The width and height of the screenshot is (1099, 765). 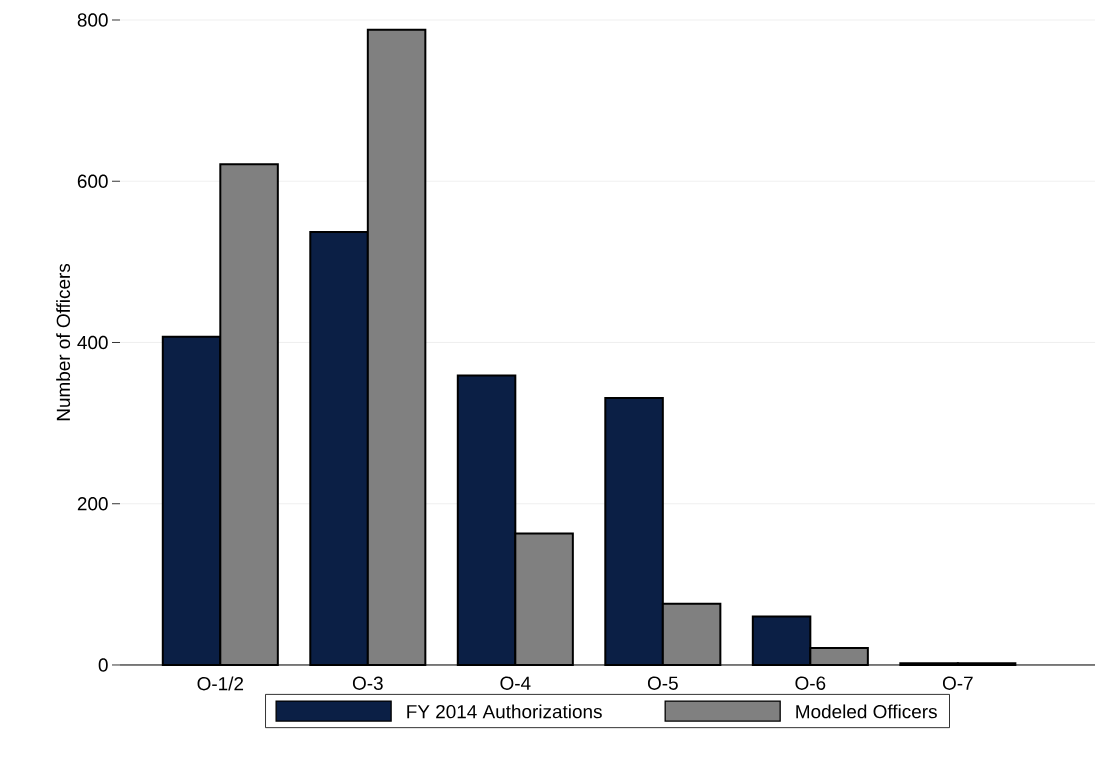 What do you see at coordinates (515, 683) in the screenshot?
I see `x-tick-label: O-4` at bounding box center [515, 683].